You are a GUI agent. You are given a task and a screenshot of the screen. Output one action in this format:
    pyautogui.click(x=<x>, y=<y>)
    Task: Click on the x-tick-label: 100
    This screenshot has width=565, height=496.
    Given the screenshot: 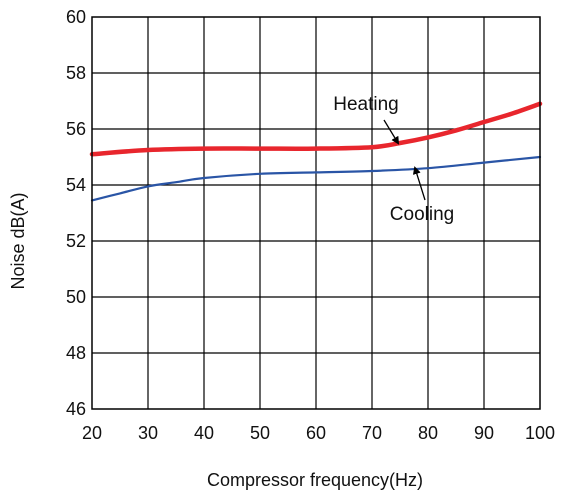 What is the action you would take?
    pyautogui.click(x=540, y=433)
    